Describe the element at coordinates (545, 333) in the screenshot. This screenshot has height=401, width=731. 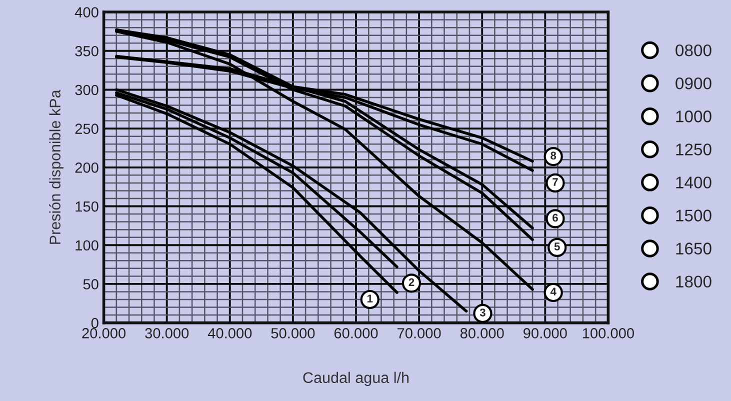
I see `x-tick-label: 90.000` at that location.